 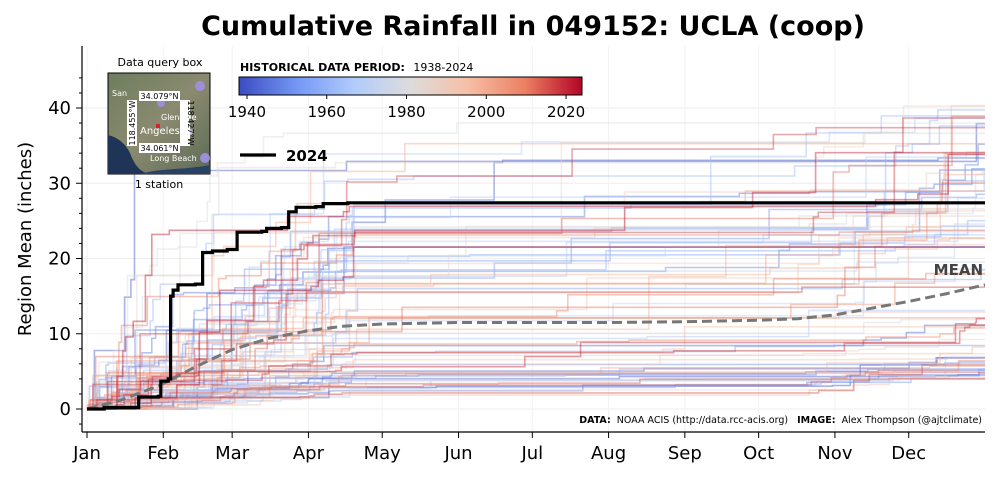 I want to click on colorbar-tick-label: 2000, so click(x=486, y=112).